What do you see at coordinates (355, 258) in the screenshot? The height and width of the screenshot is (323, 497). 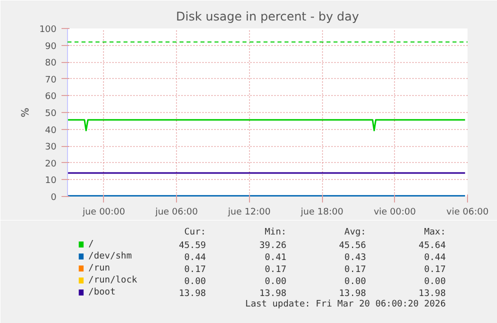 I see `text: 0.43` at bounding box center [355, 258].